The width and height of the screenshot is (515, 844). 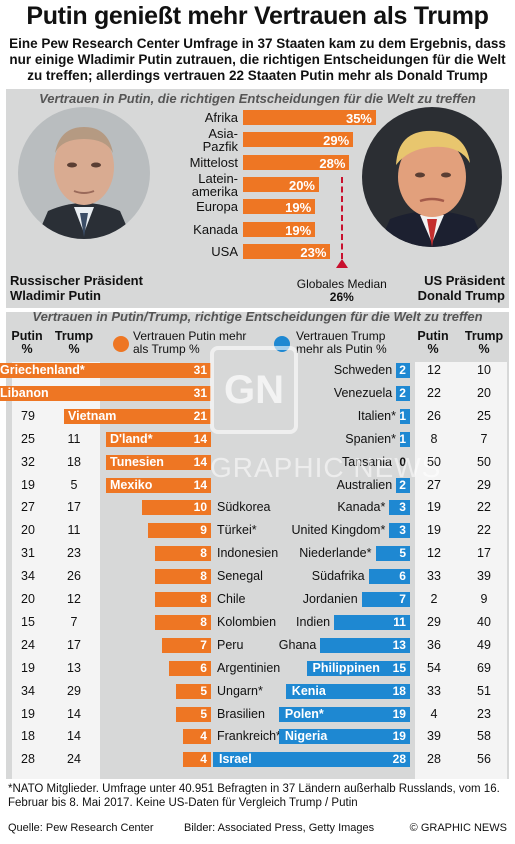 What do you see at coordinates (484, 667) in the screenshot?
I see `trump-pct-right: 69` at bounding box center [484, 667].